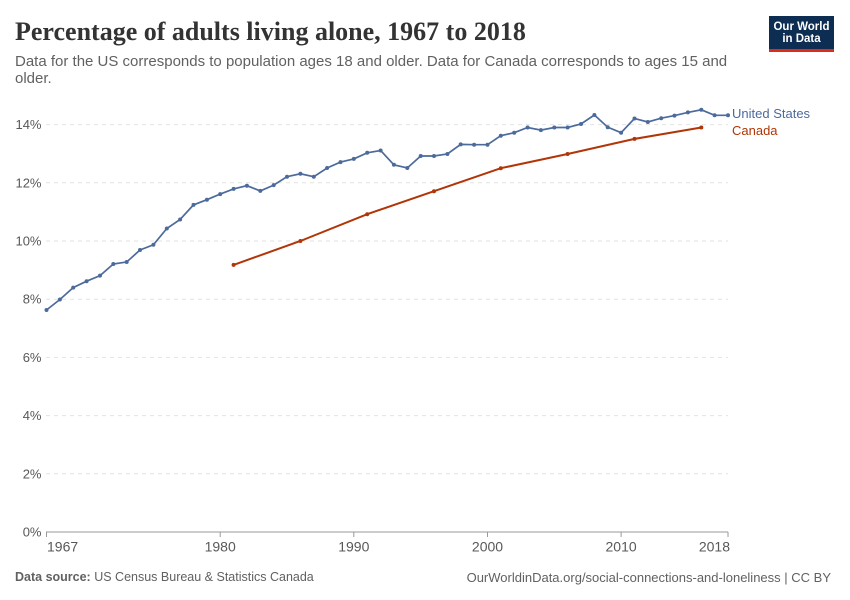 This screenshot has height=600, width=850. Describe the element at coordinates (755, 130) in the screenshot. I see `svg-text: Canada` at that location.